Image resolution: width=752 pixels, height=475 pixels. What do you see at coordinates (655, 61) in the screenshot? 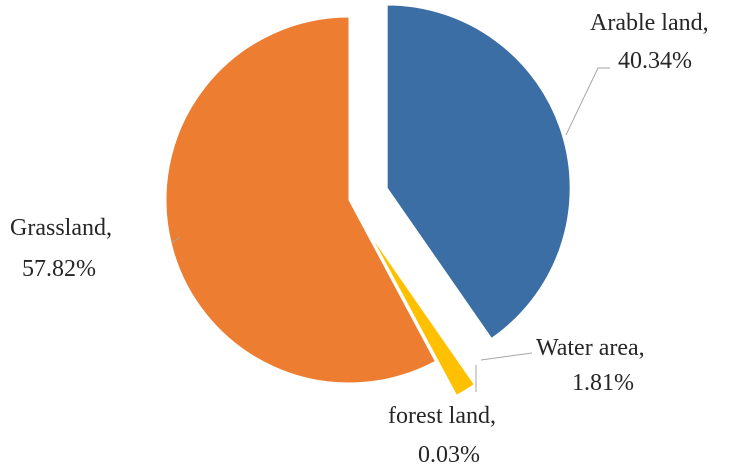
I see `value-arable-land: 40.34%` at bounding box center [655, 61].